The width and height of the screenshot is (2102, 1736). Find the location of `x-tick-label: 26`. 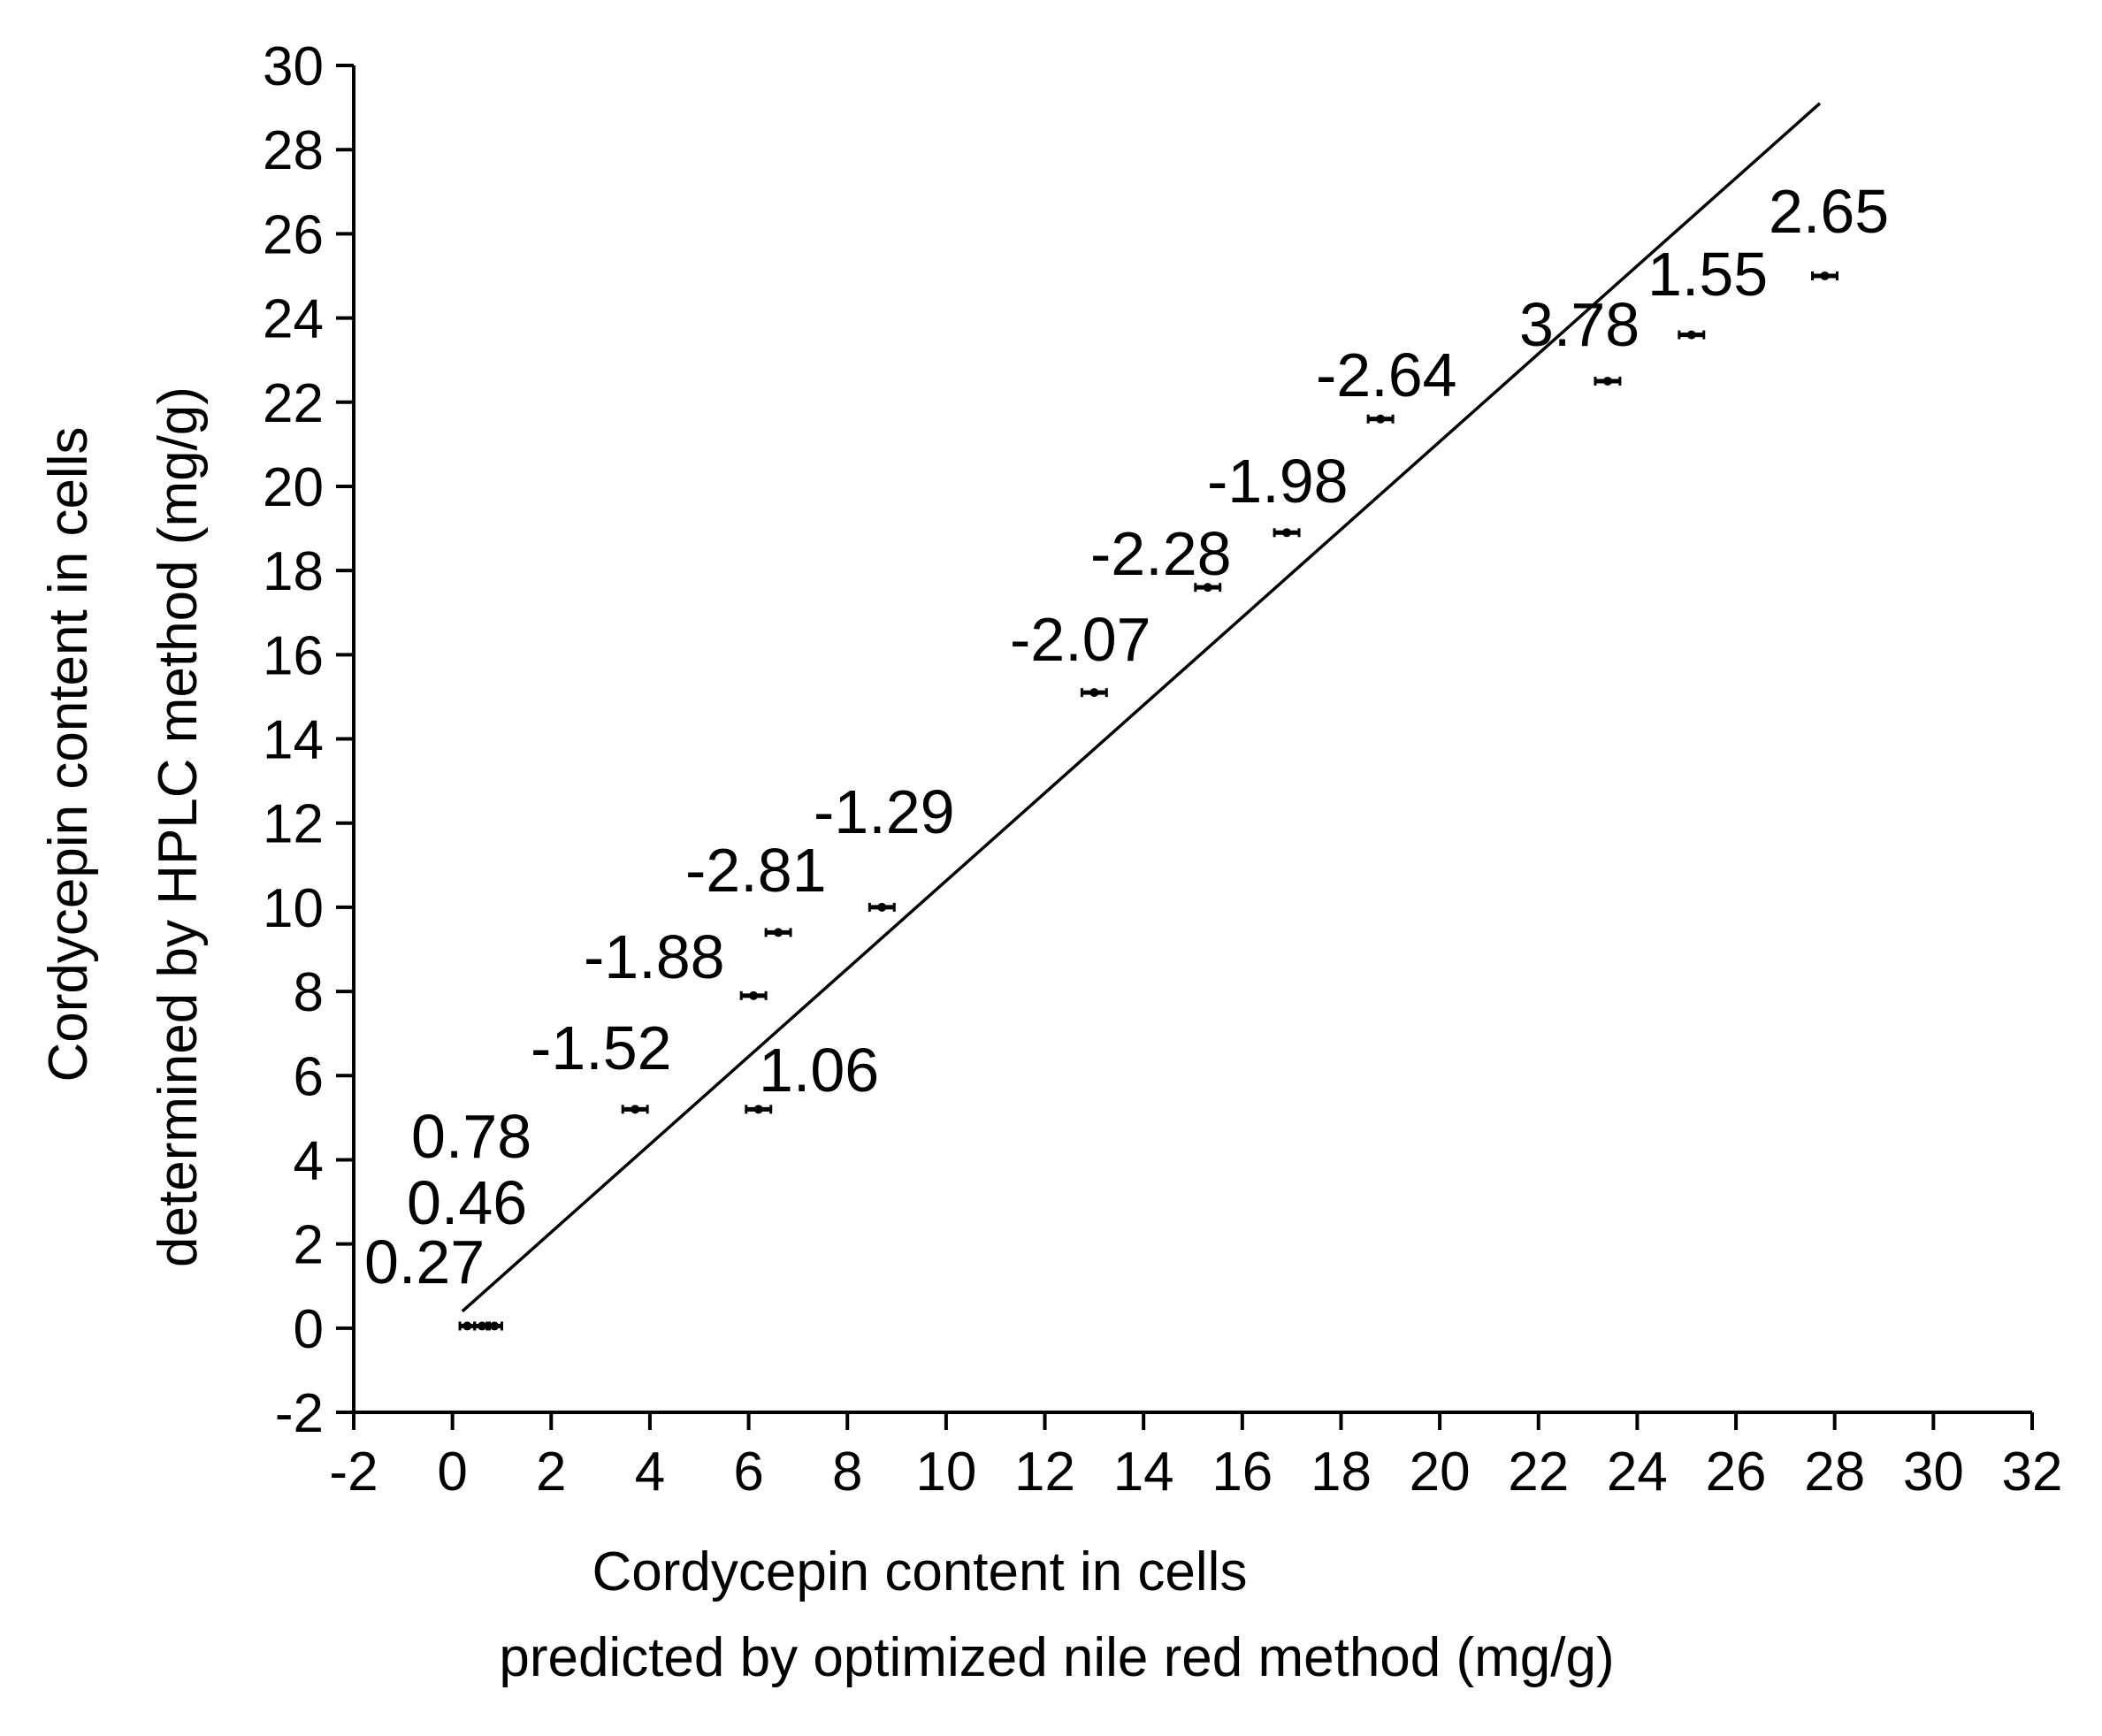

x-tick-label: 26 is located at coordinates (1736, 1472).